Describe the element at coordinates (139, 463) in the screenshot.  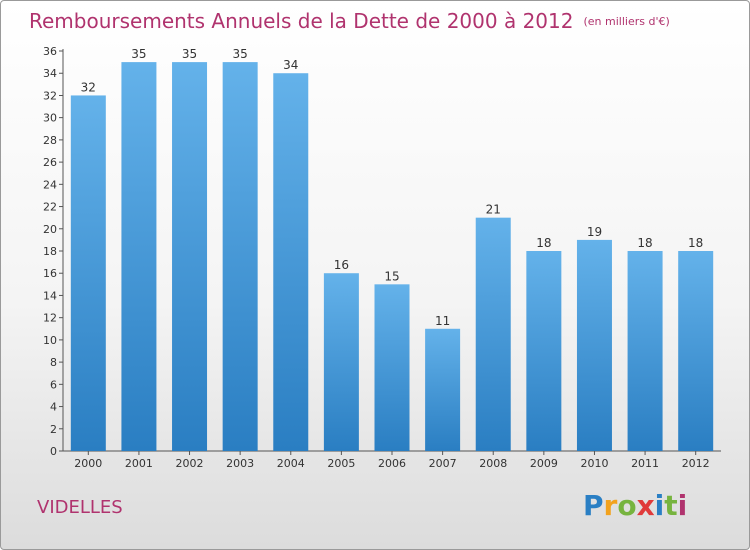
I see `x-tick-label: 2001` at that location.